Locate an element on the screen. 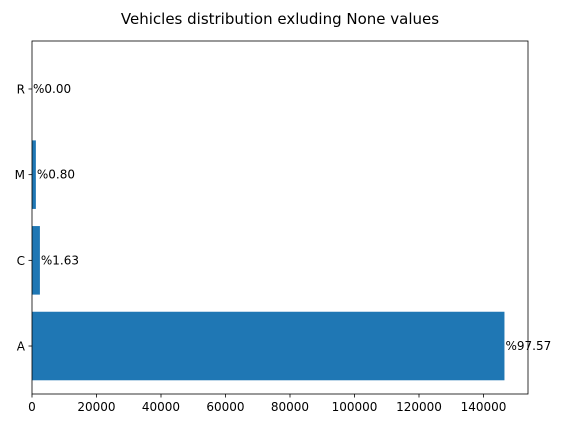 This screenshot has width=566, height=435. y-tick-label-m: M is located at coordinates (20, 175).